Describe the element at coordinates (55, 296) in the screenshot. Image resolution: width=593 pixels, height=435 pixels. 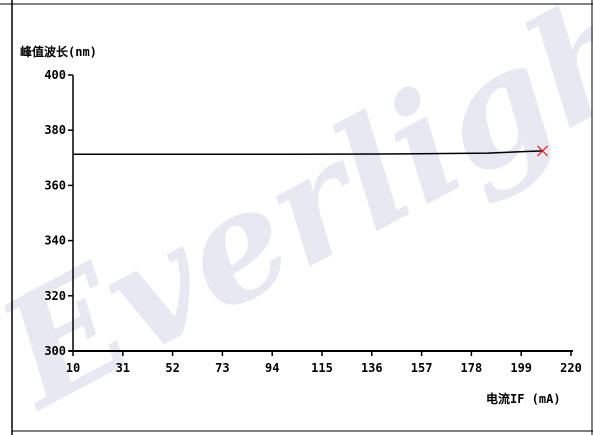
I see `y-tick-label: 320` at that location.